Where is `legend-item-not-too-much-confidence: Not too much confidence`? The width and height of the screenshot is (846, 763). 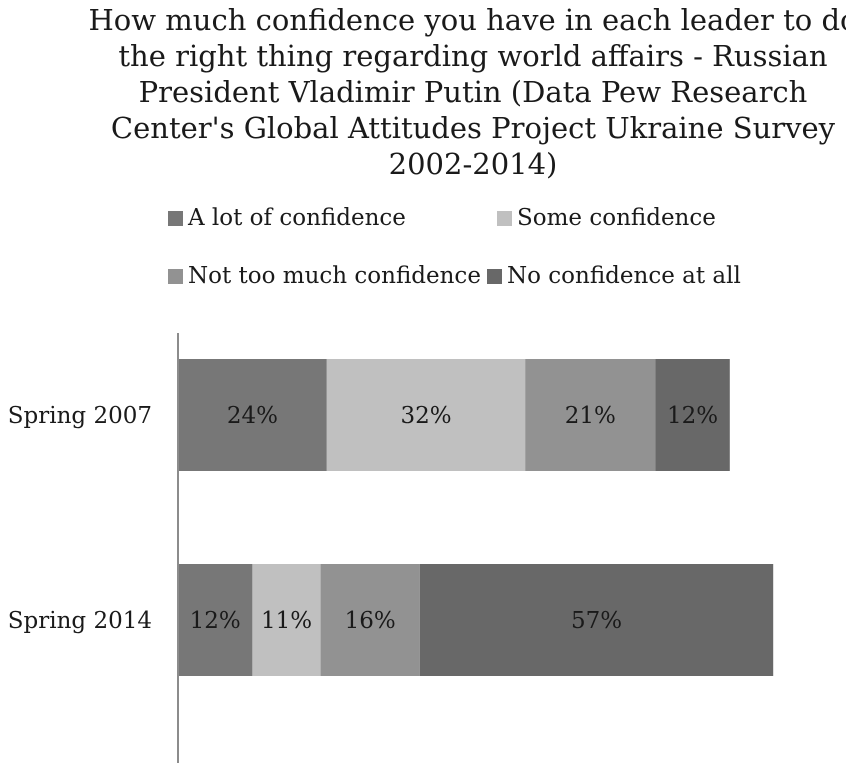
legend-item-not-too-much-confidence: Not too much confidence is located at coordinates (324, 276).